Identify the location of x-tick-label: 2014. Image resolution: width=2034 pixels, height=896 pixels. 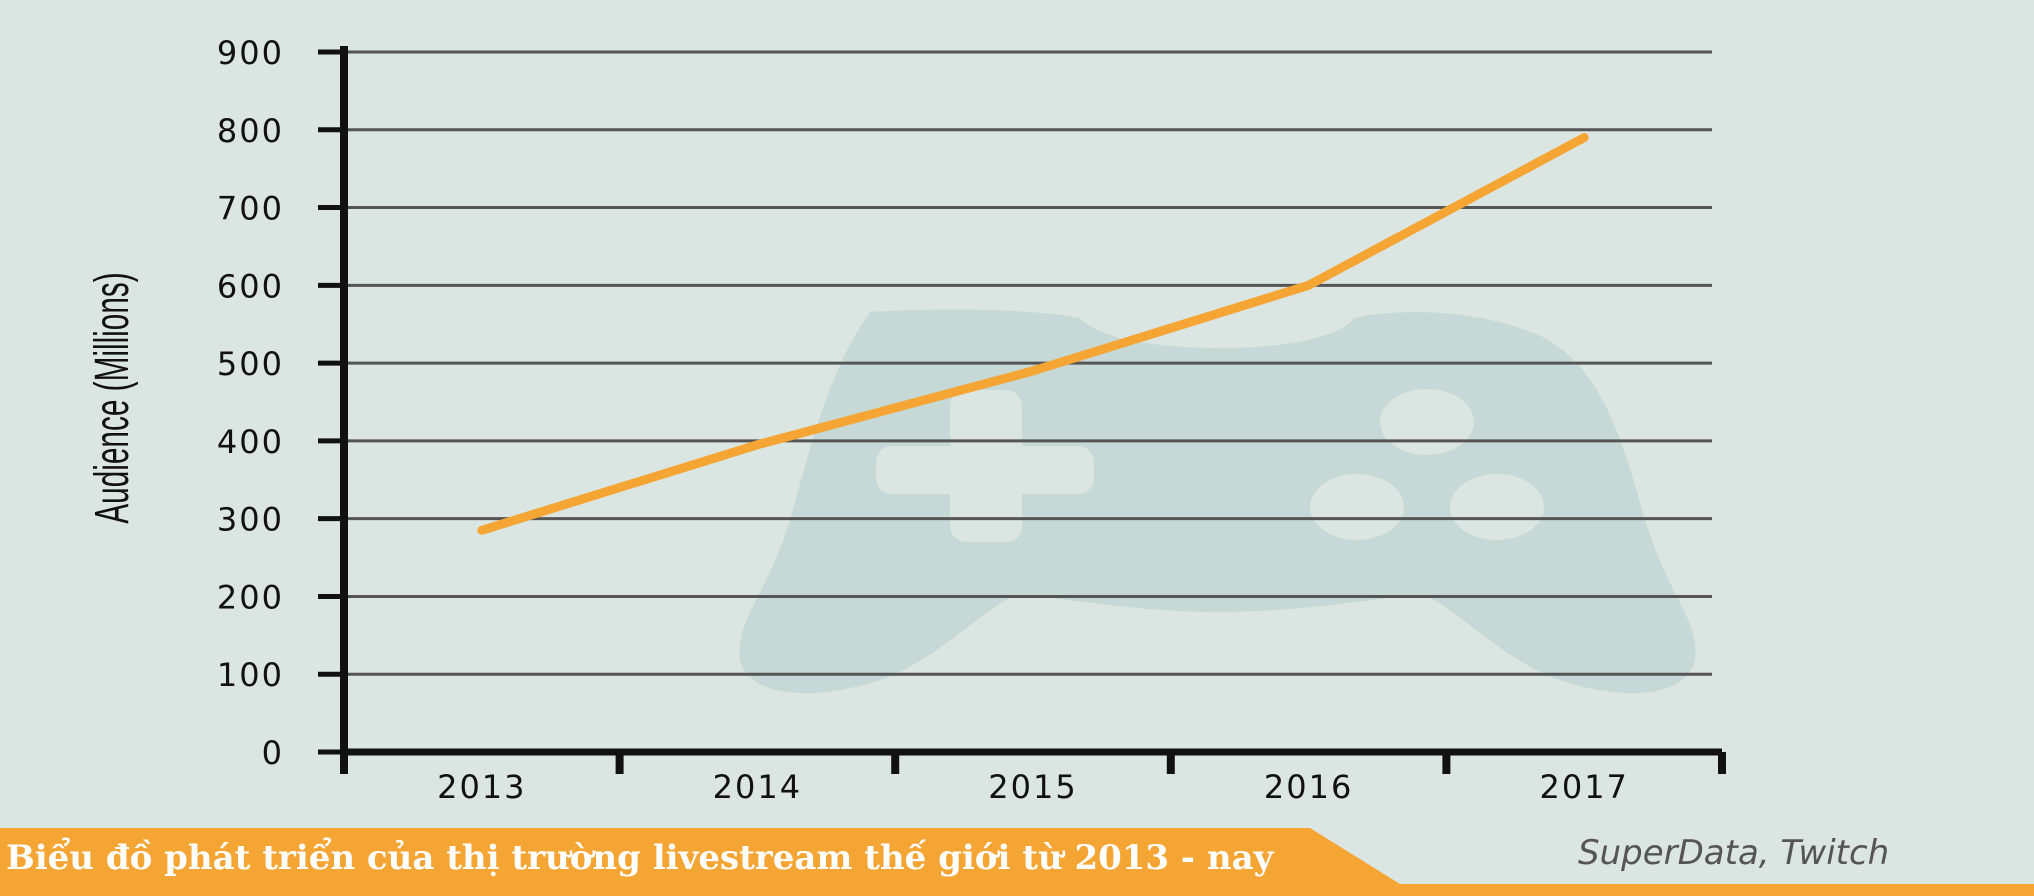
(757, 787).